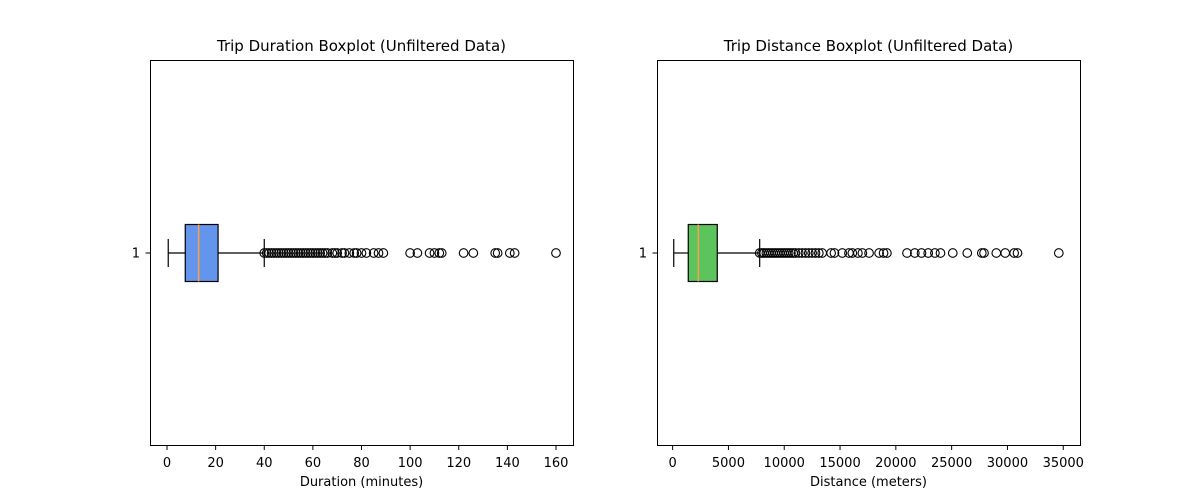 This screenshot has width=1200, height=500. What do you see at coordinates (868, 46) in the screenshot?
I see `chart-title: Trip Distance Boxplot (Unfiltered Data)` at bounding box center [868, 46].